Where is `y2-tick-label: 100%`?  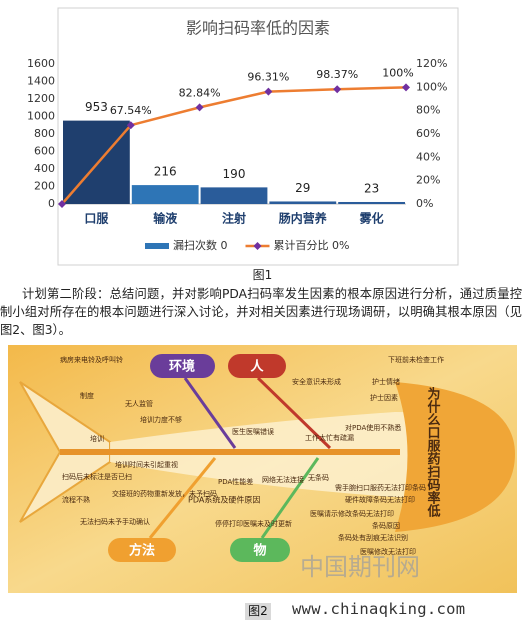 y2-tick-label: 100% is located at coordinates (431, 86).